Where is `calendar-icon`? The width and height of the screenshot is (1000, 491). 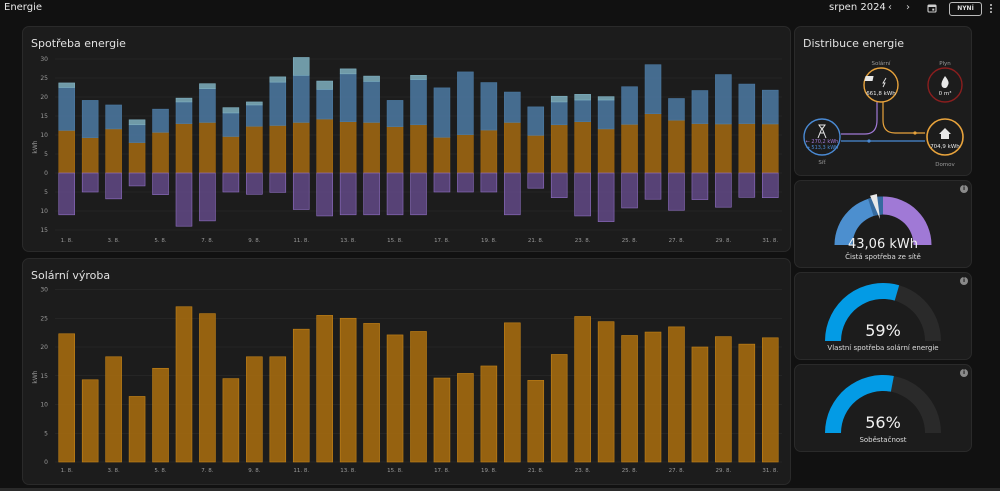
calendar-icon is located at coordinates (932, 8).